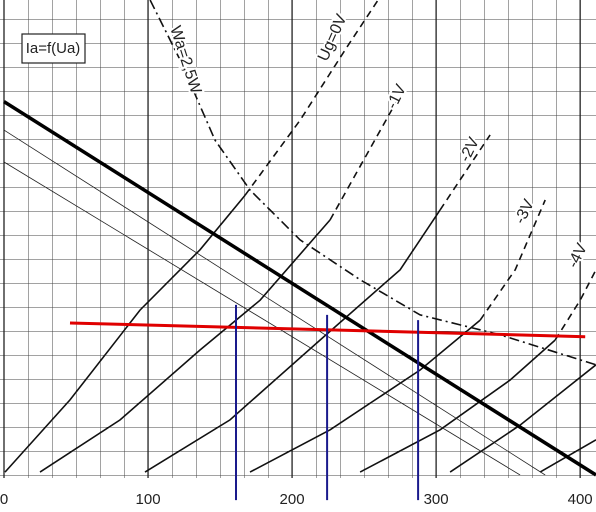  What do you see at coordinates (148, 499) in the screenshot?
I see `x-tick-label: 100` at bounding box center [148, 499].